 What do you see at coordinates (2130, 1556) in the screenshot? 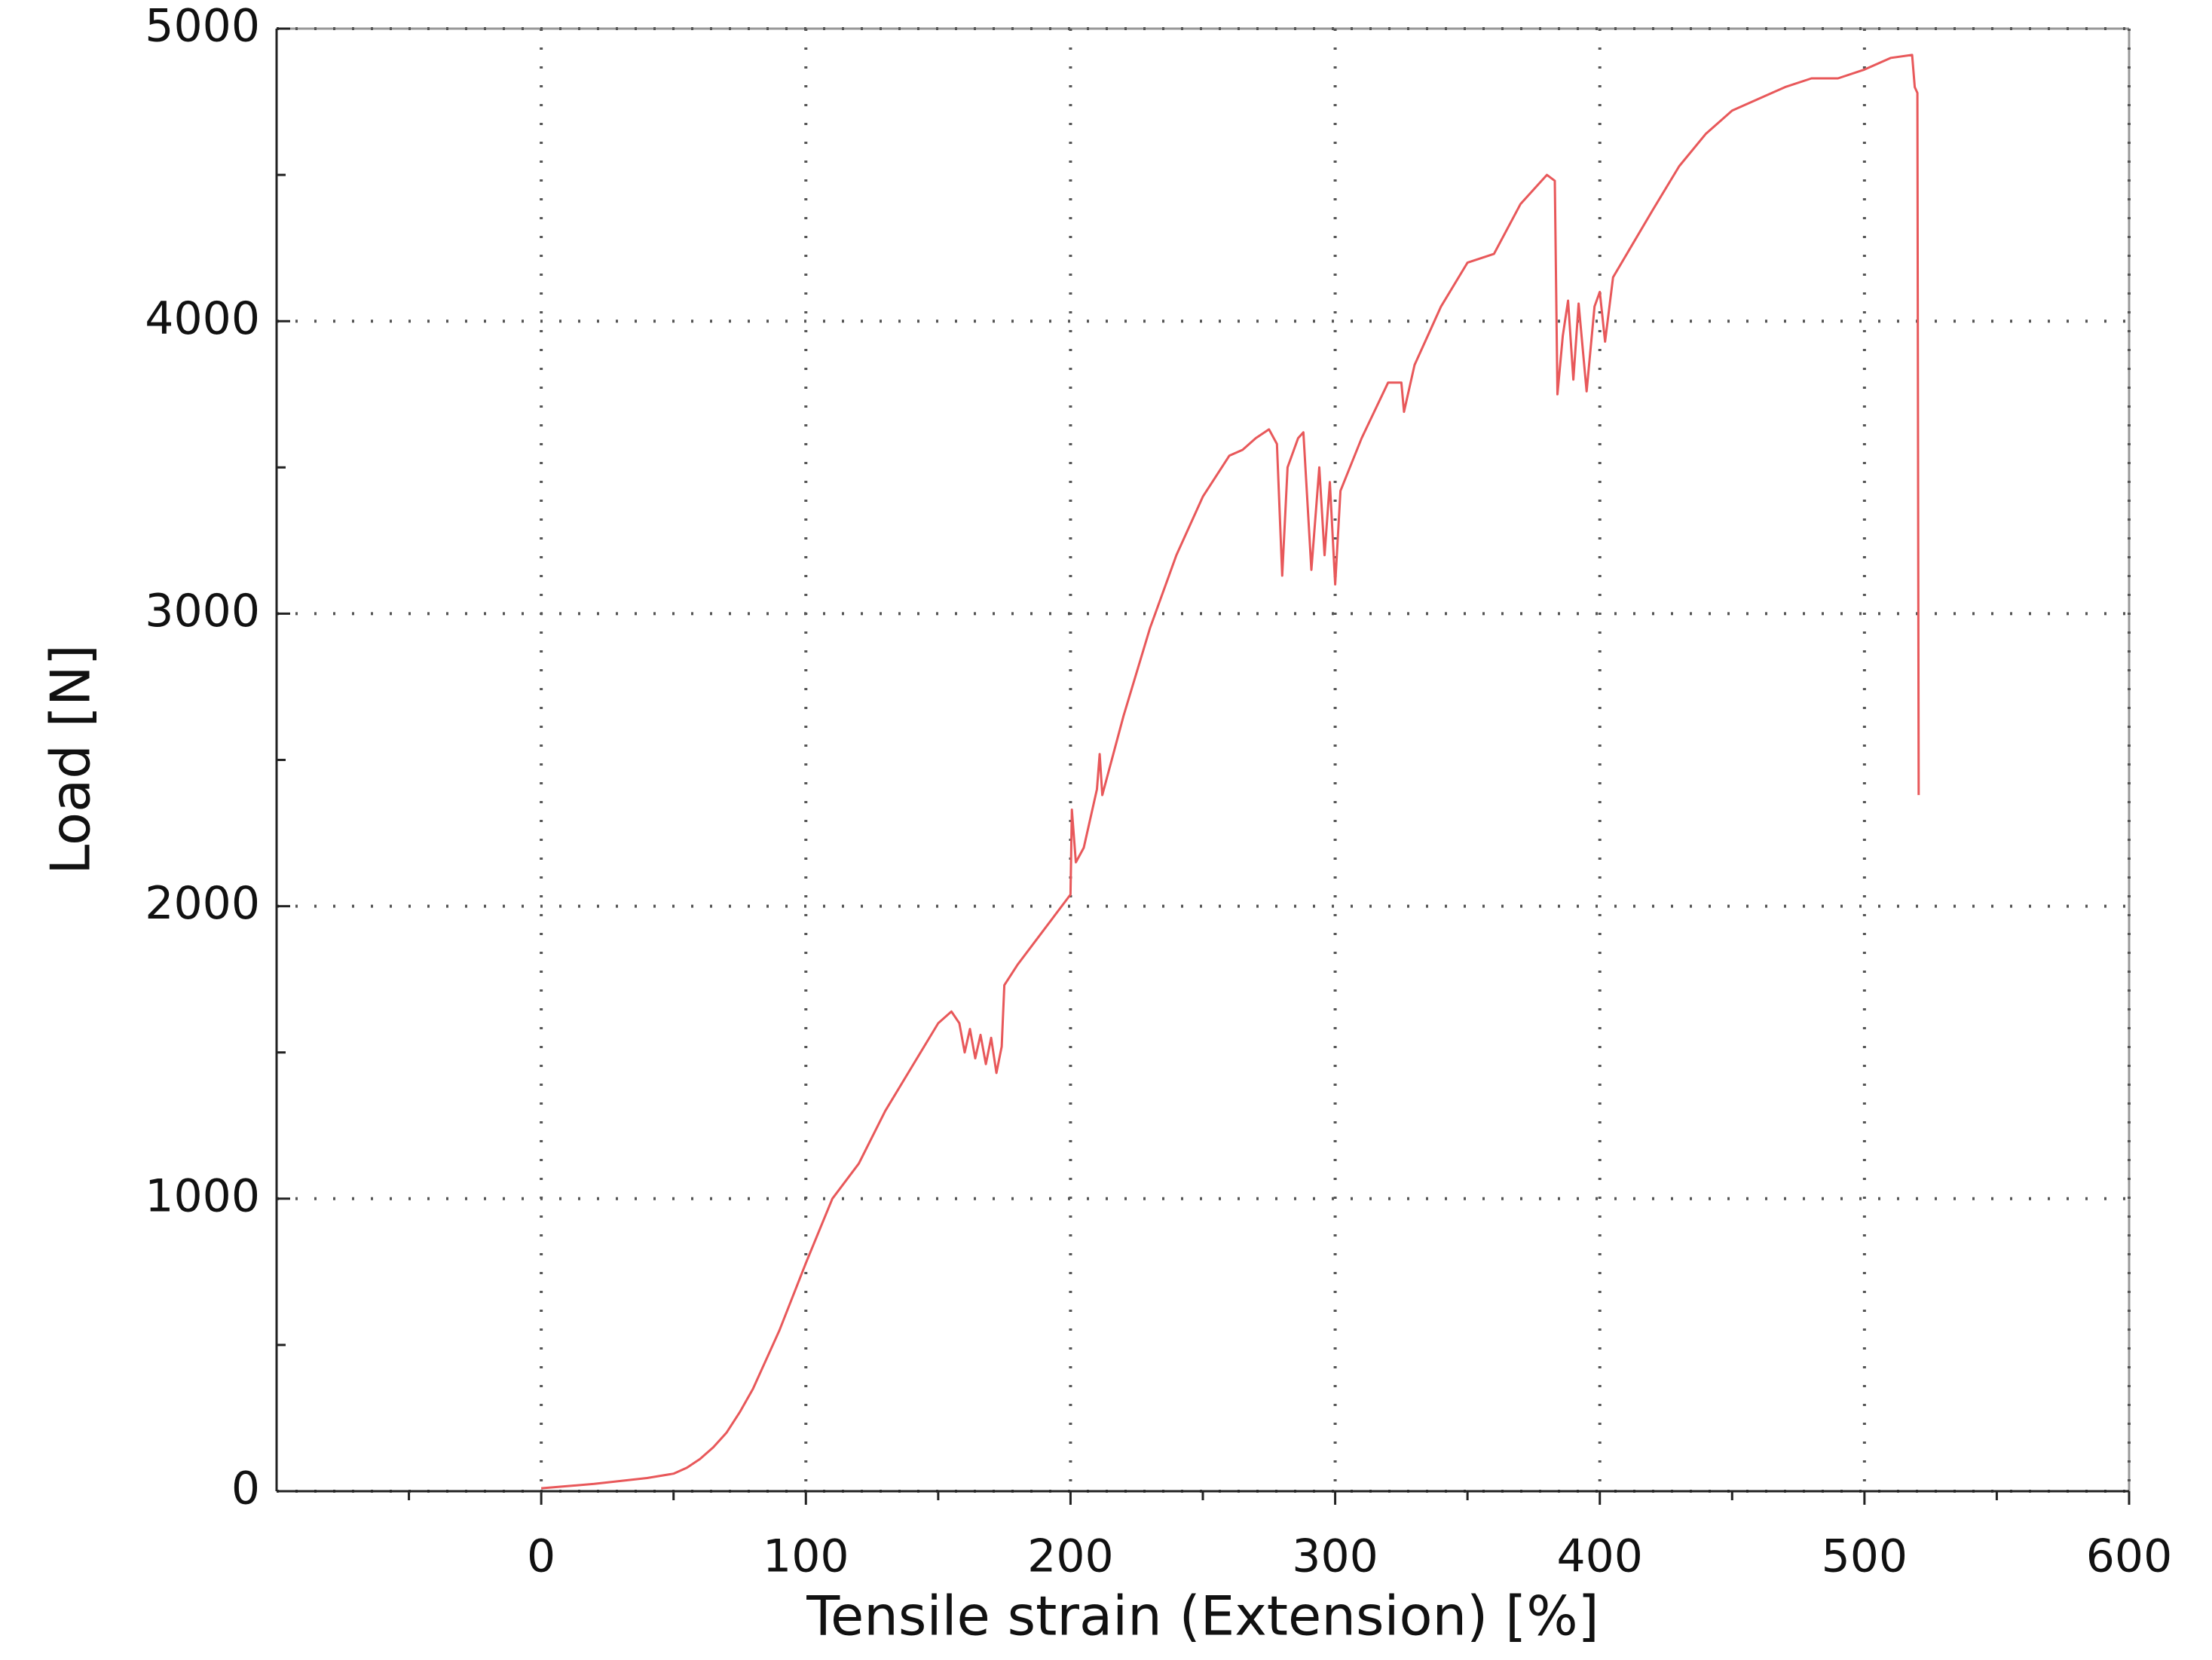
I see `x-tick-label: 600` at bounding box center [2130, 1556].